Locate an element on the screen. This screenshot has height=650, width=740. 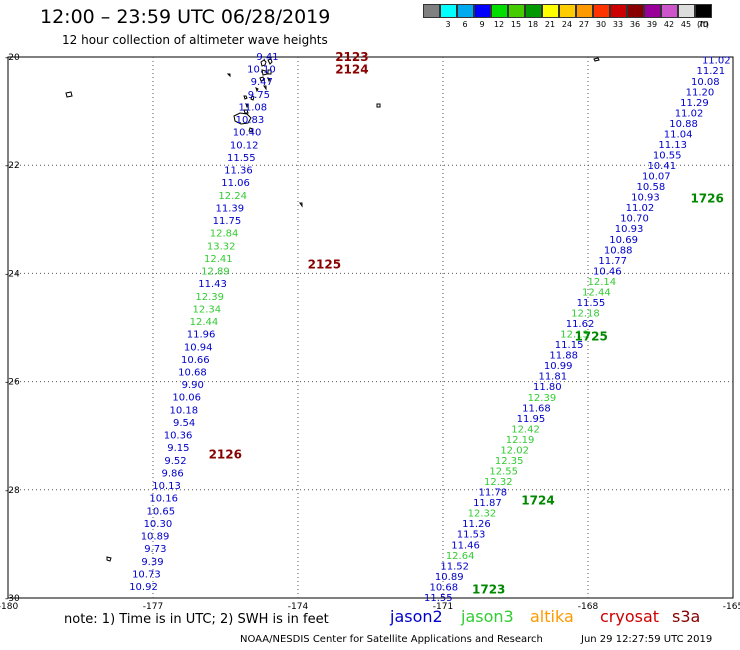
satellite-altika: altika is located at coordinates (552, 616).